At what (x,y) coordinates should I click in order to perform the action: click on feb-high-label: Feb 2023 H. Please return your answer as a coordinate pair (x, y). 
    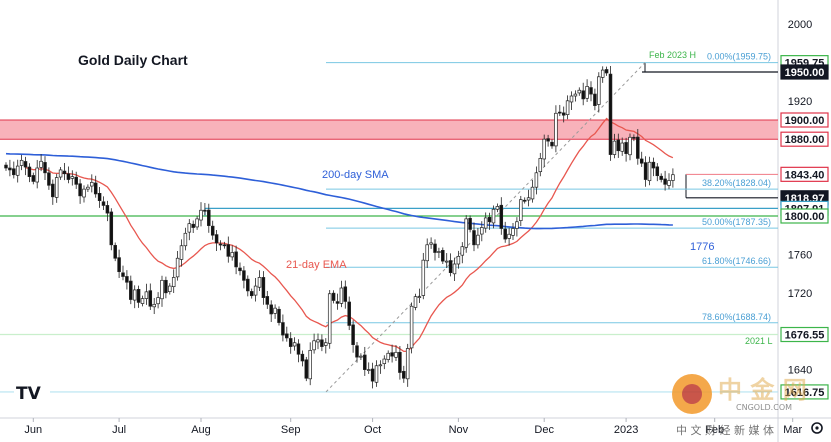
    Looking at the image, I should click on (672, 55).